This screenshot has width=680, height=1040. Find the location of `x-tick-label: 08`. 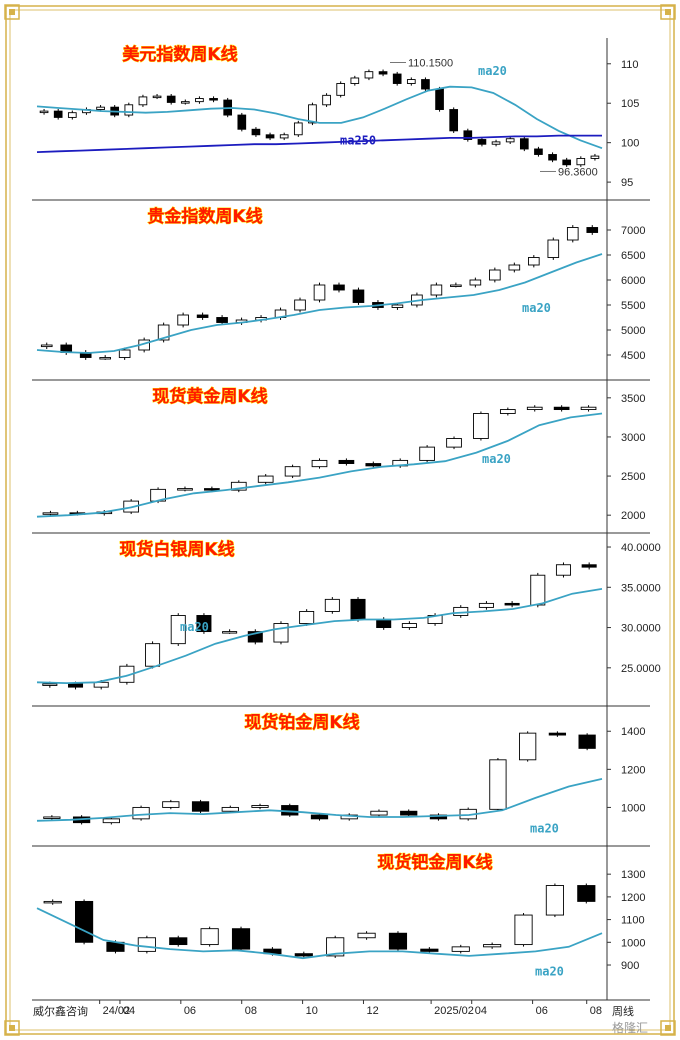

x-tick-label: 08 is located at coordinates (596, 1011).